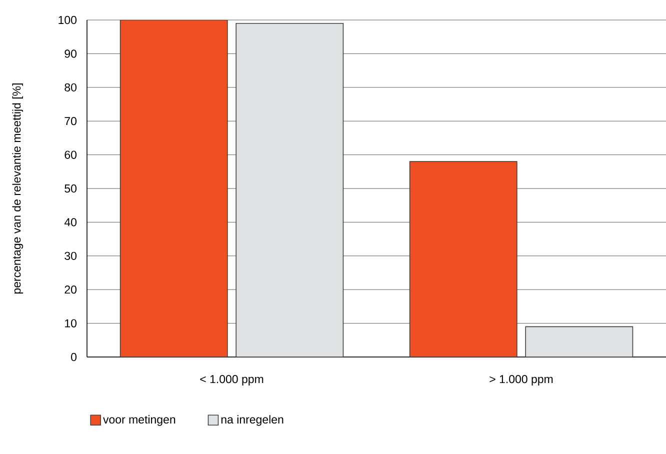  I want to click on y-tick-label: 100, so click(67, 20).